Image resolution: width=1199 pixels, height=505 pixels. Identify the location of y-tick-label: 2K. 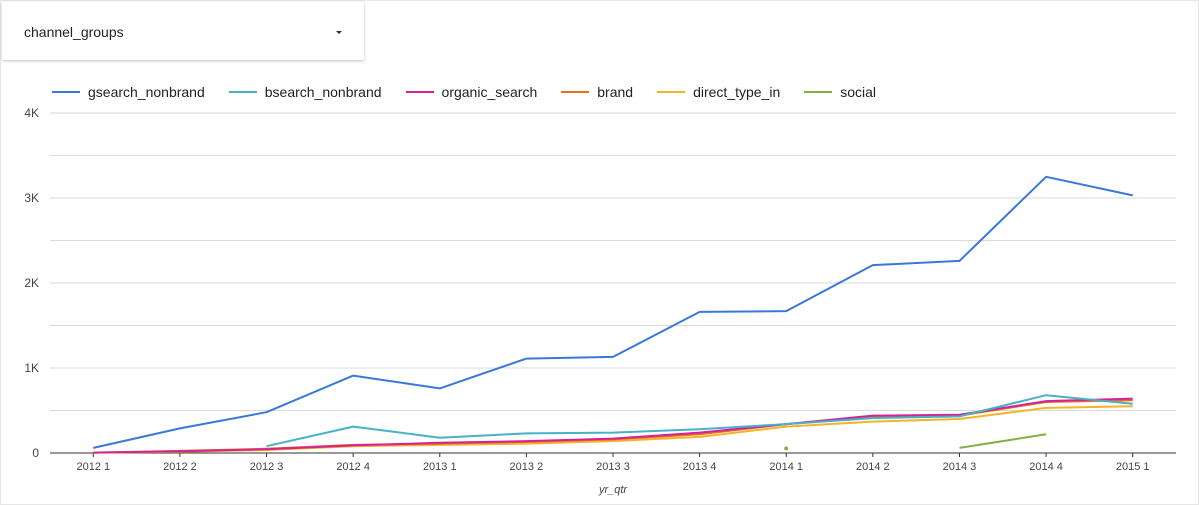
(31, 283).